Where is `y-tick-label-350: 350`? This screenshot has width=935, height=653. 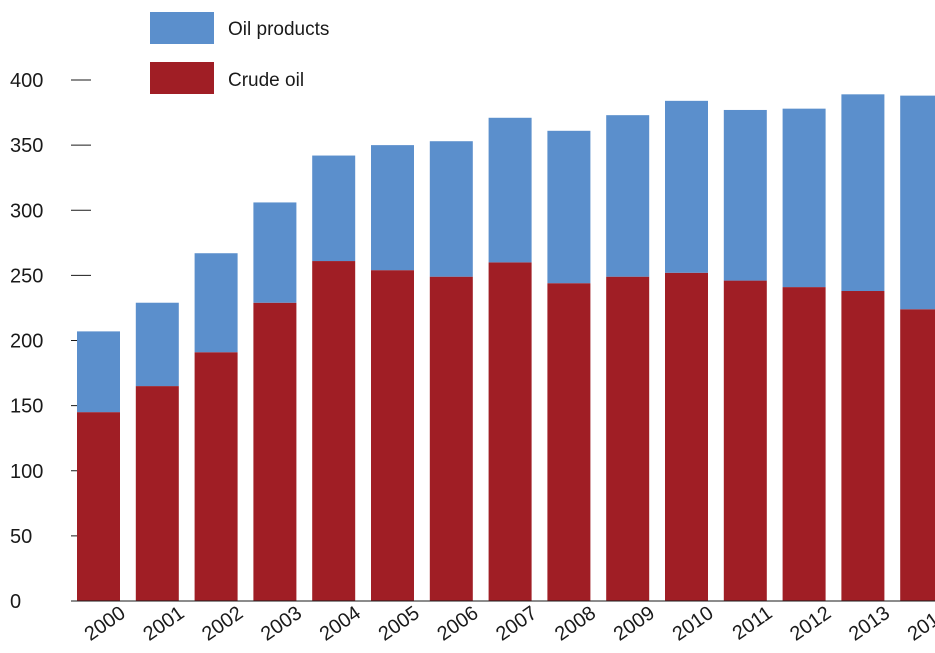 y-tick-label-350: 350 is located at coordinates (26, 146).